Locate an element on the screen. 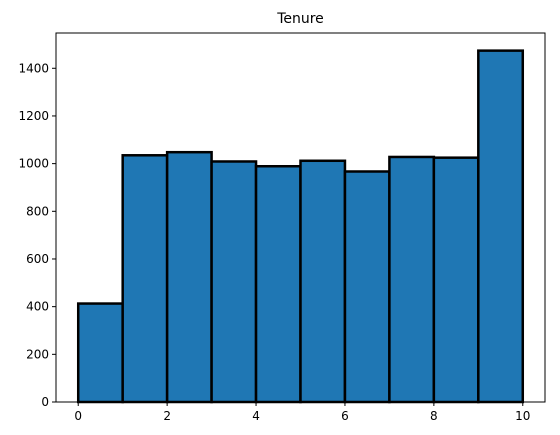 The height and width of the screenshot is (435, 560). x-tick-label: 0 is located at coordinates (78, 416).